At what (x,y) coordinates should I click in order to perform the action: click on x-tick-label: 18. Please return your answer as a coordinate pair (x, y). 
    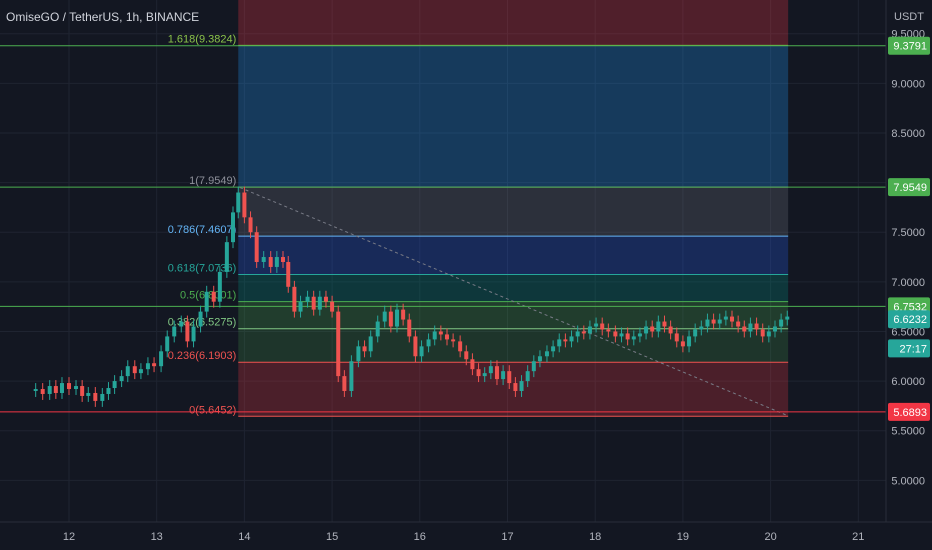
    Looking at the image, I should click on (595, 537).